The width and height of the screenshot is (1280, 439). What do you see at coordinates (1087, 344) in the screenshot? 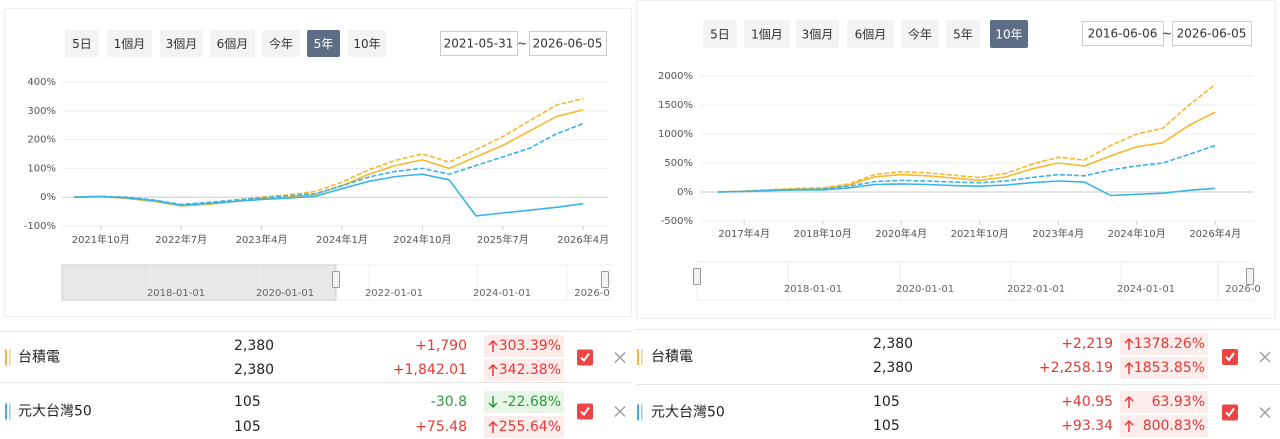
I see `change: +2,219` at bounding box center [1087, 344].